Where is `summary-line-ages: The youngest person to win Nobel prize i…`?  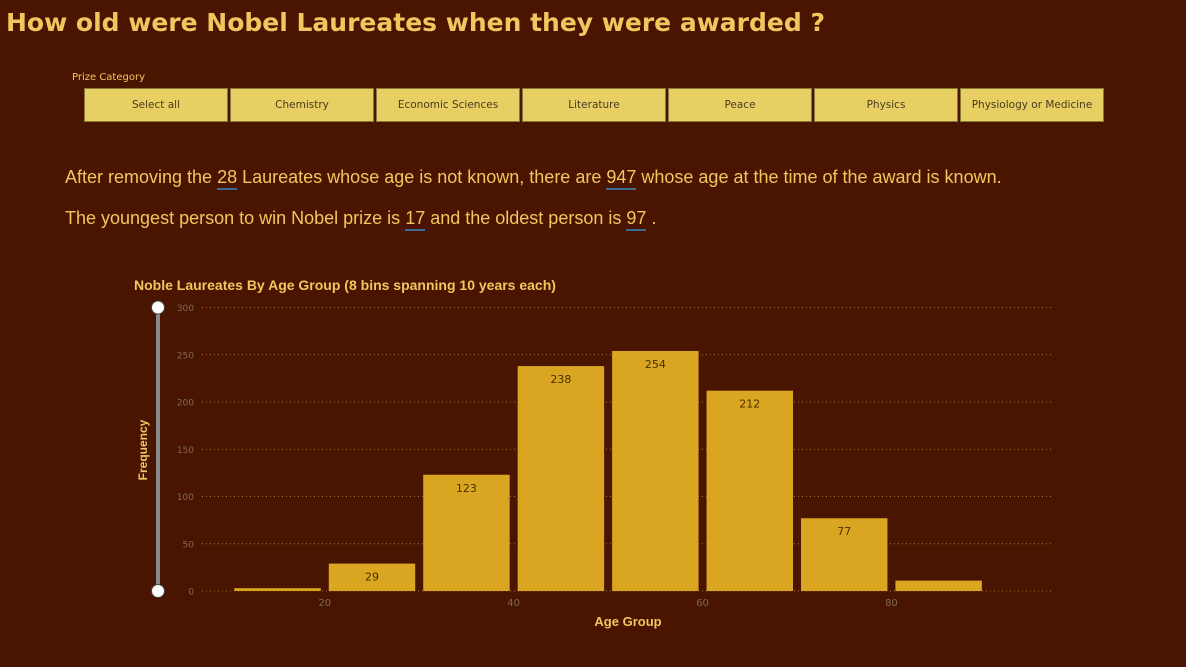 summary-line-ages: The youngest person to win Nobel prize i… is located at coordinates (361, 219).